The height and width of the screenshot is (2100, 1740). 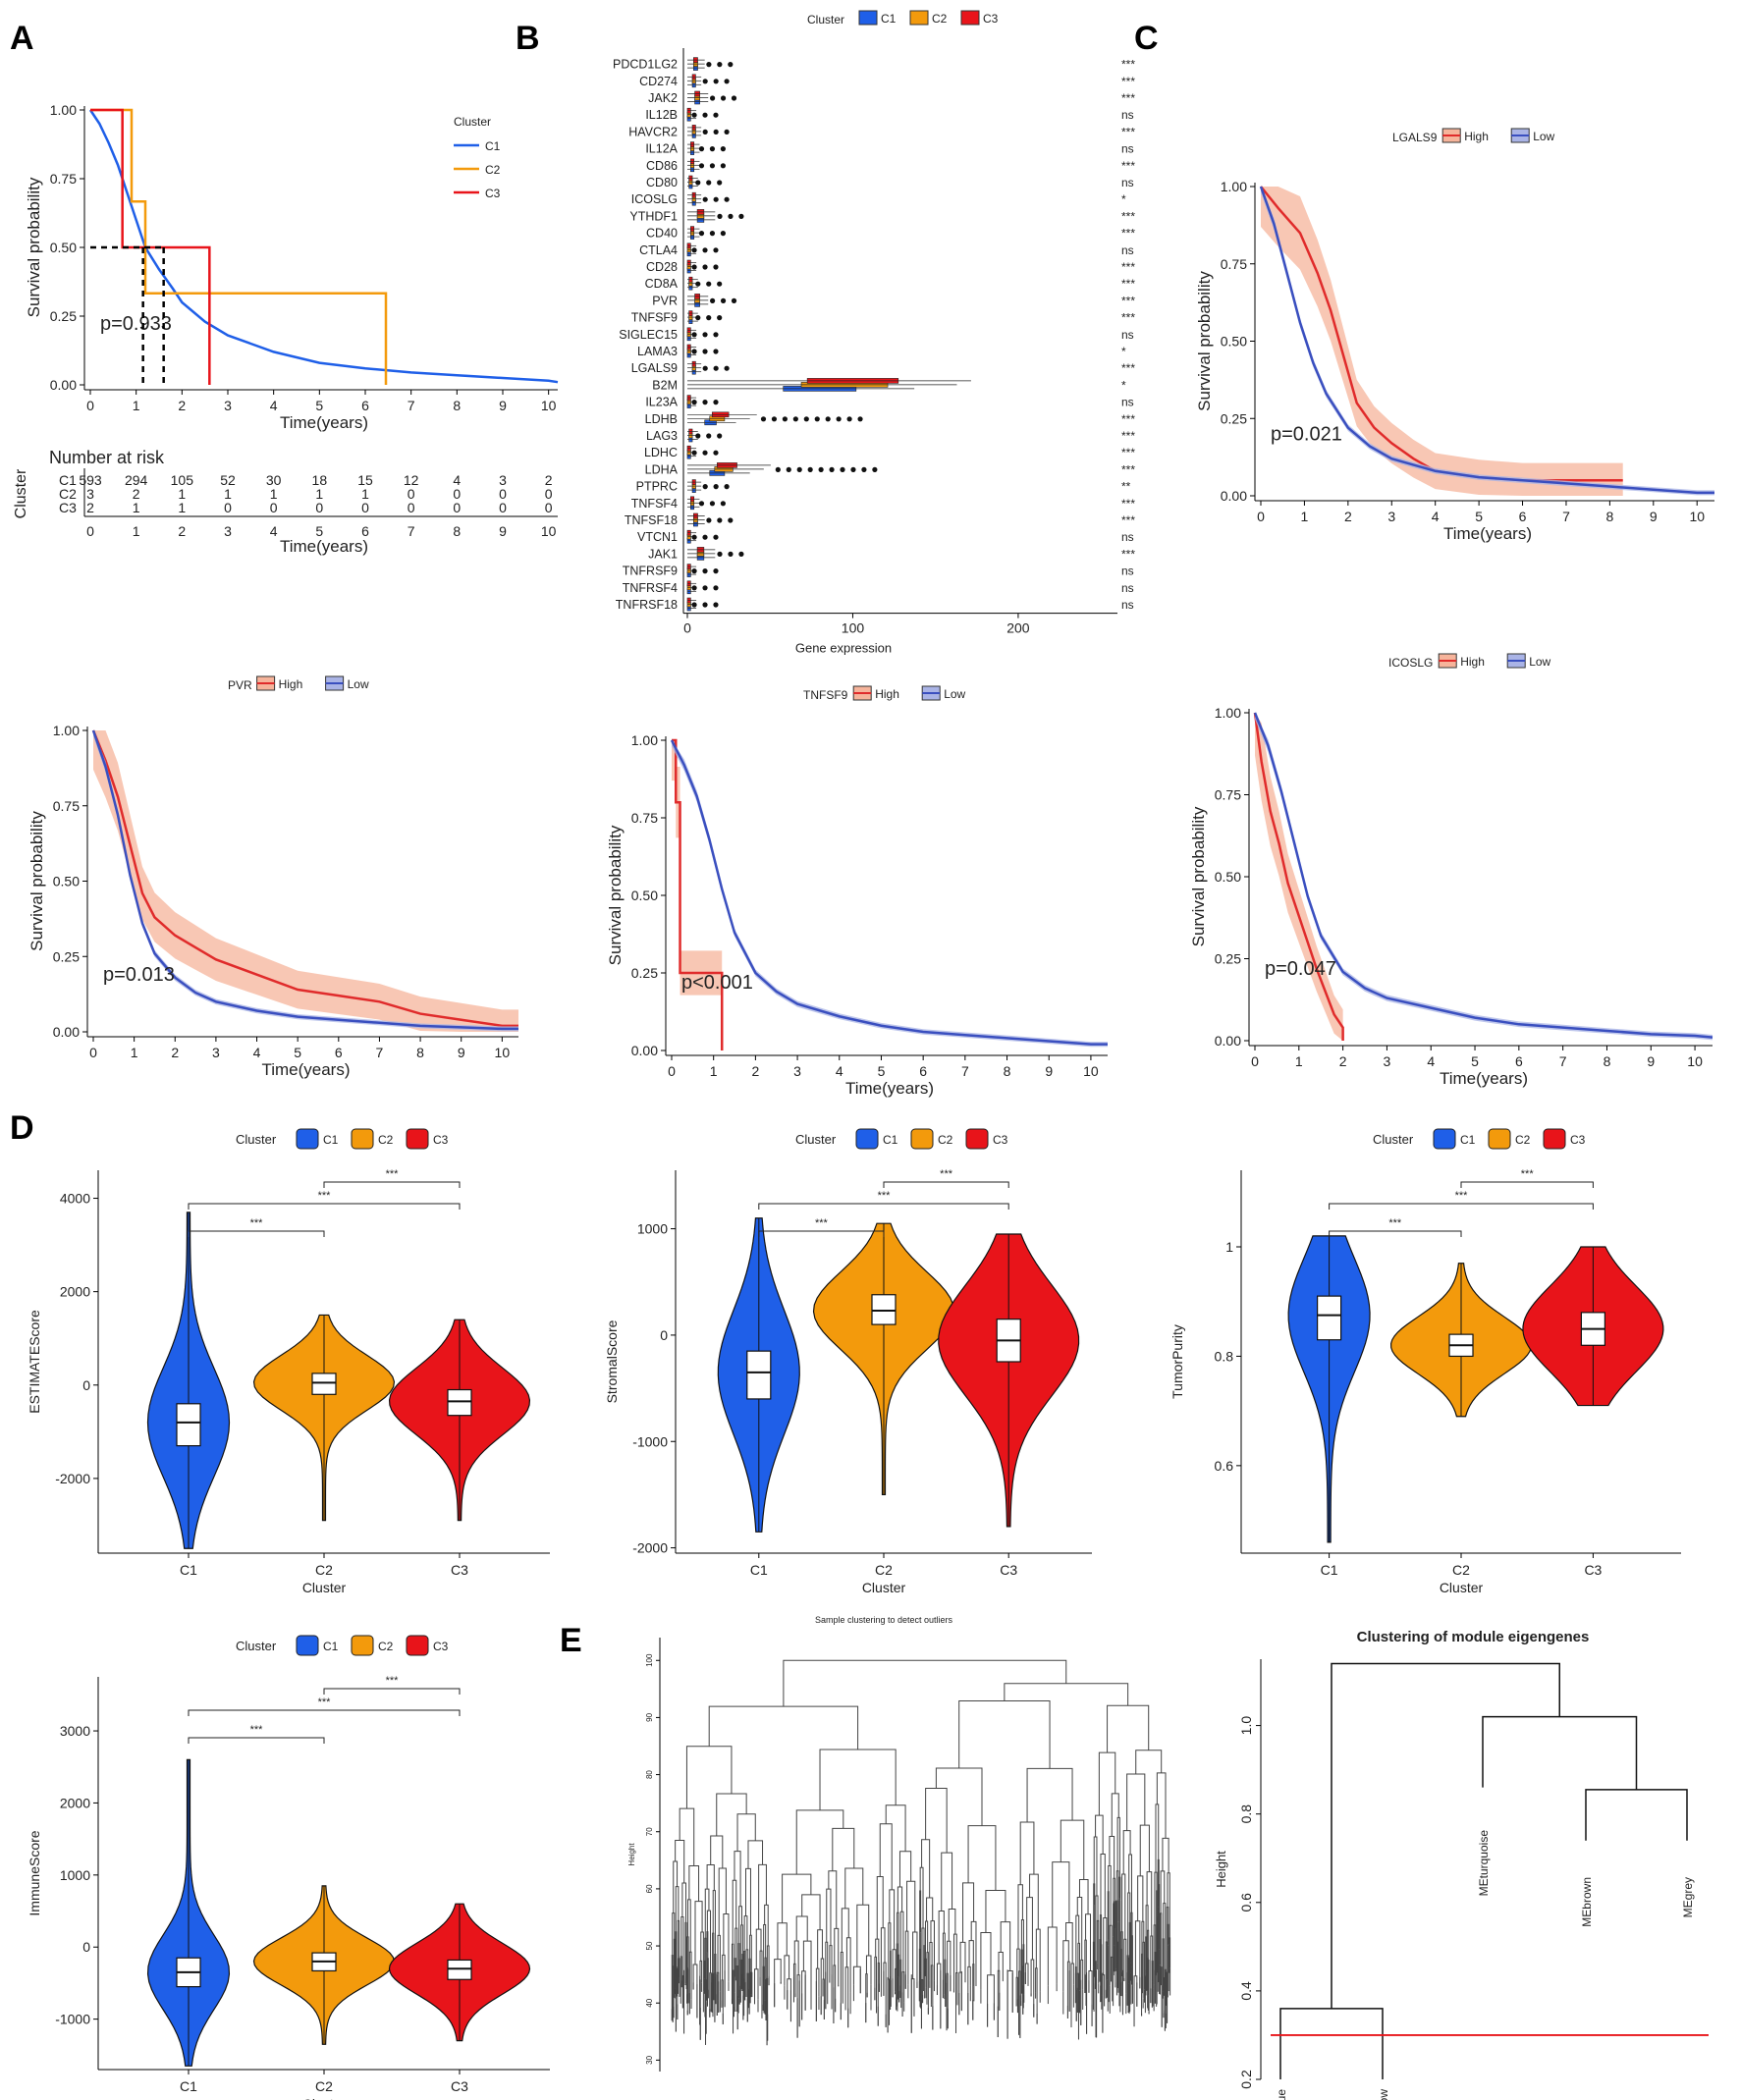 I want to click on leaf-label: MEyellow, so click(x=1384, y=2094).